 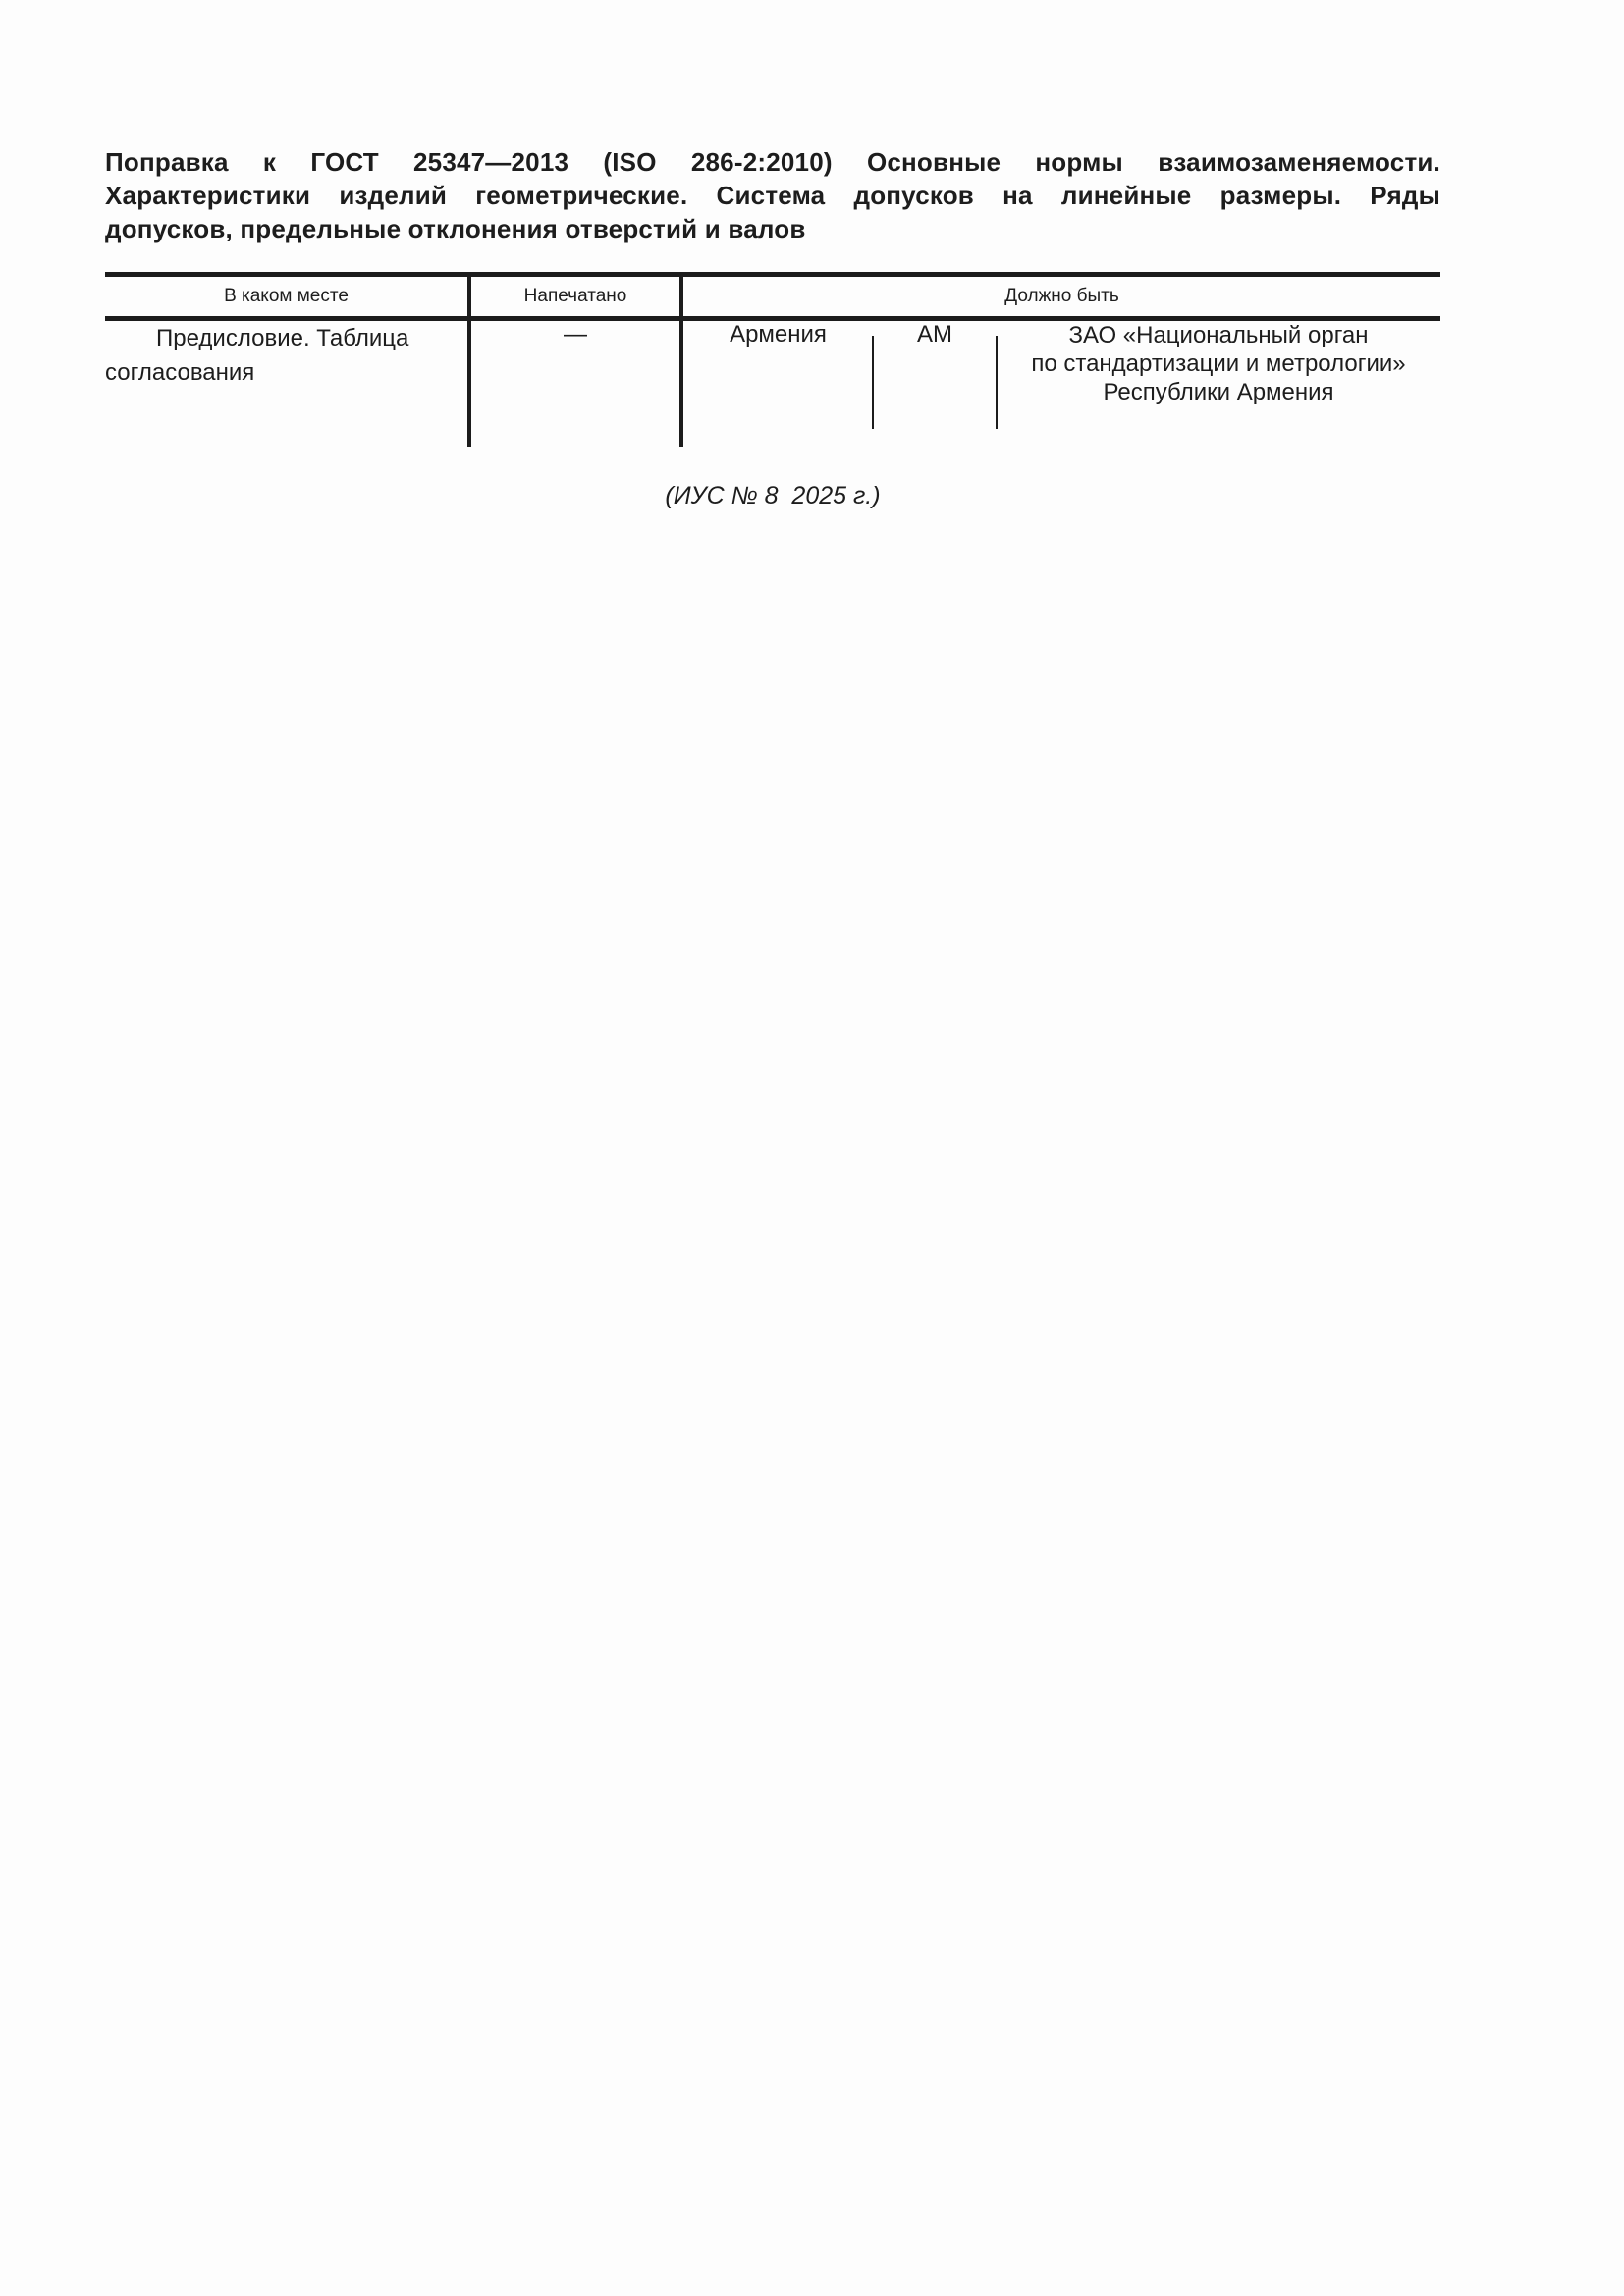 What do you see at coordinates (773, 496) in the screenshot?
I see `ius-issue-caption: (ИУС № 8 2025 г.)` at bounding box center [773, 496].